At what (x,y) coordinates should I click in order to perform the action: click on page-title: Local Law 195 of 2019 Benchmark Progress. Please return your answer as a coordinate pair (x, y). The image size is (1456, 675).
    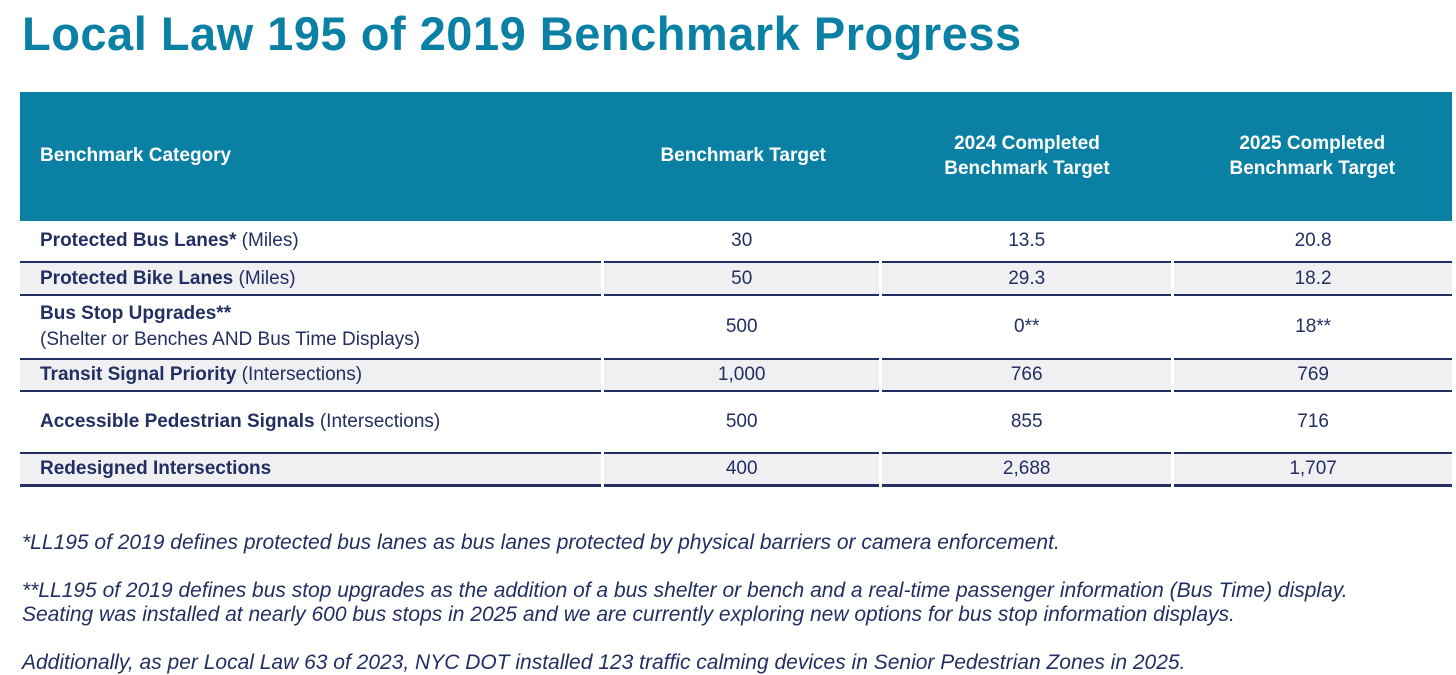
    Looking at the image, I should click on (522, 33).